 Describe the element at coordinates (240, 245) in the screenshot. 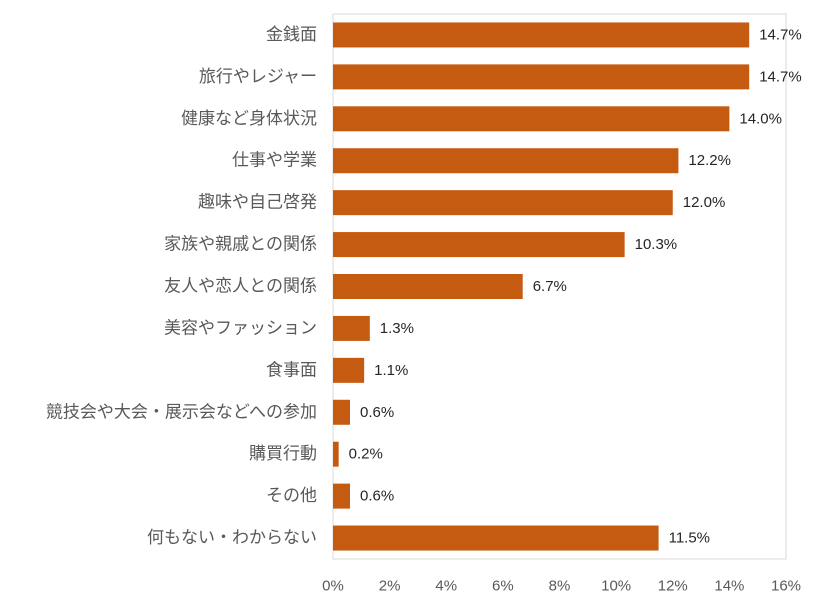

I see `category-label: 家族や親戚との関係` at that location.